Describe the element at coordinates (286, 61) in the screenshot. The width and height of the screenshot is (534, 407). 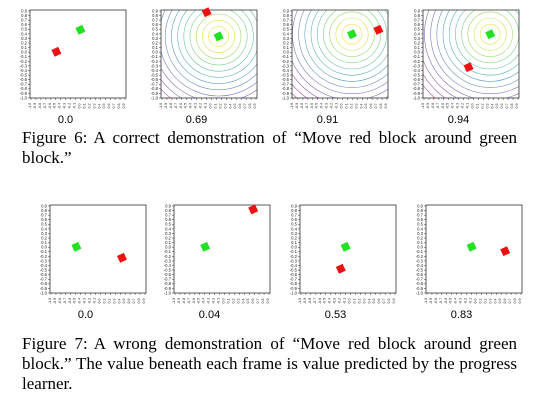
I see `y-tick-label: -0.2` at that location.